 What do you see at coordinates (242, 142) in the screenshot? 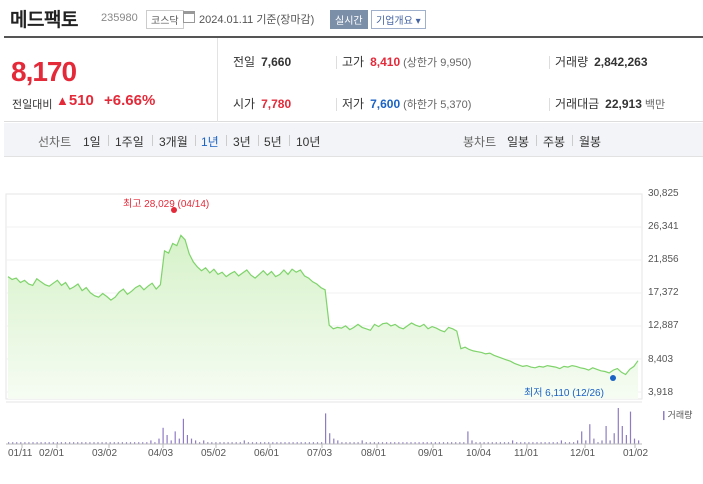
I see `tab-3y: 3년` at bounding box center [242, 142].